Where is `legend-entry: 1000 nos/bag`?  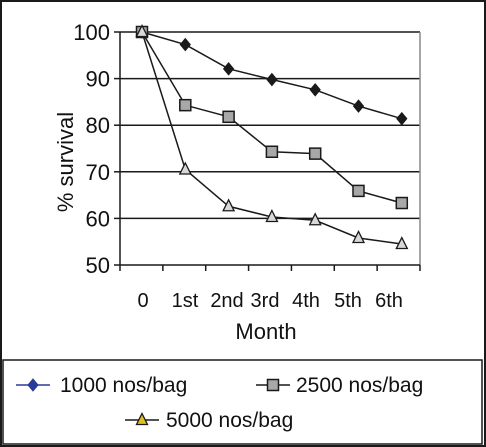 legend-entry: 1000 nos/bag is located at coordinates (101, 385).